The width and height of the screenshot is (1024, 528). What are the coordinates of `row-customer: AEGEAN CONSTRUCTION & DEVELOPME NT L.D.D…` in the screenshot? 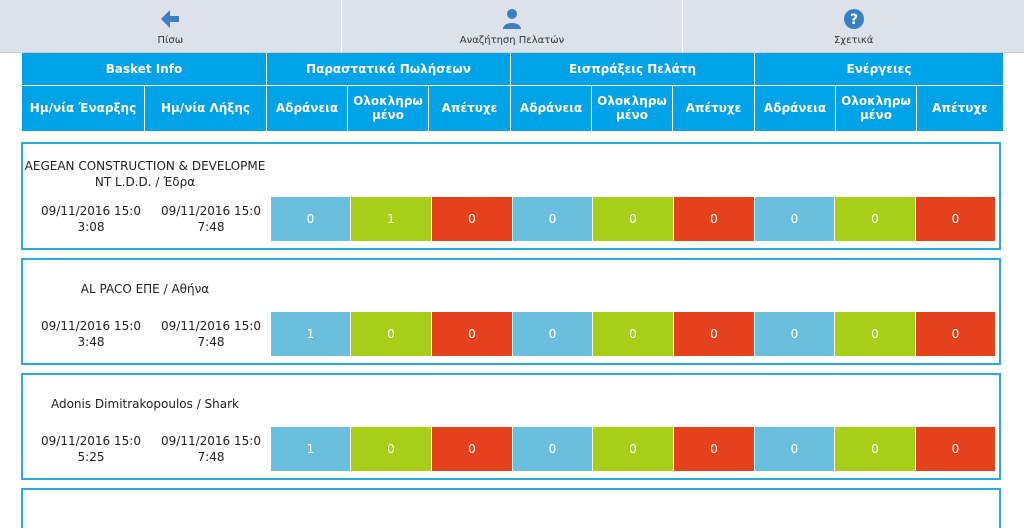 It's located at (145, 174).